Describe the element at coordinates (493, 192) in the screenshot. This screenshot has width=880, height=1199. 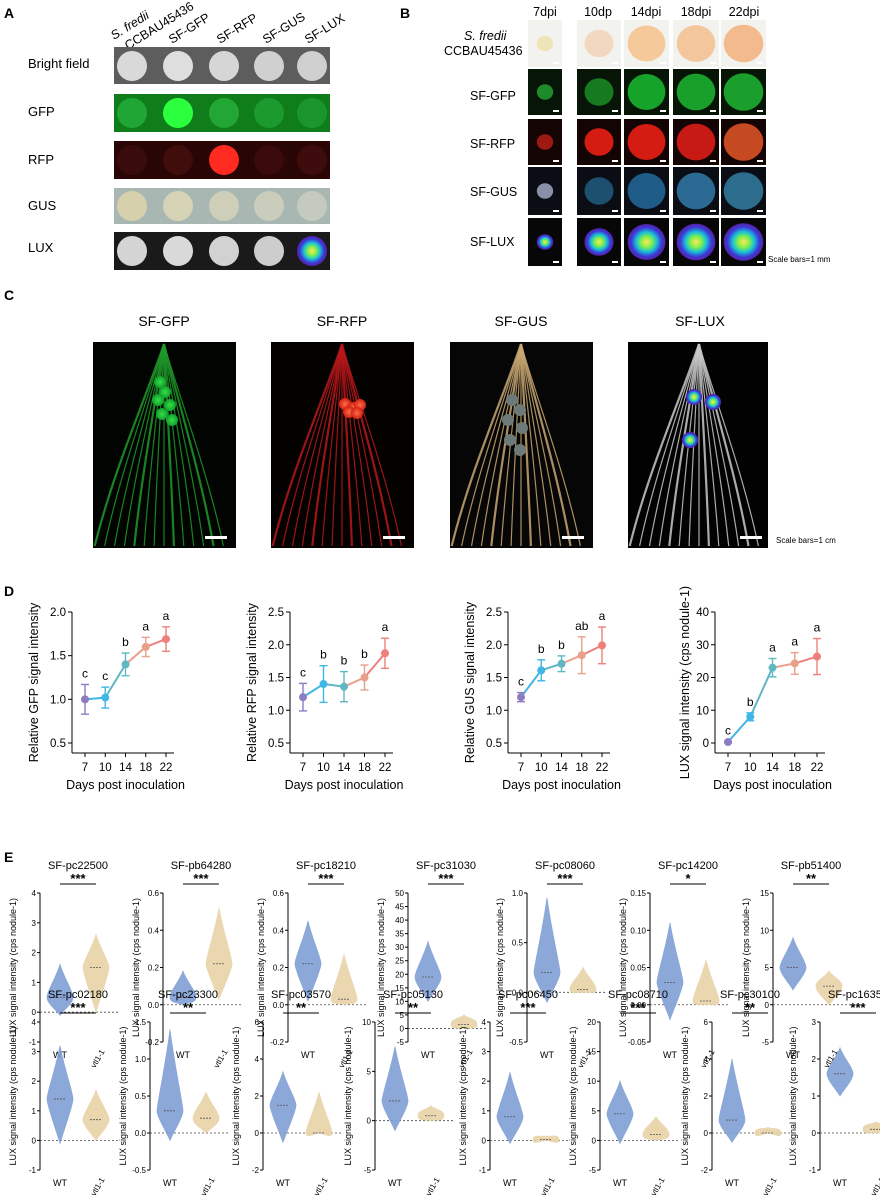
I see `row-label: SF-GUS` at that location.